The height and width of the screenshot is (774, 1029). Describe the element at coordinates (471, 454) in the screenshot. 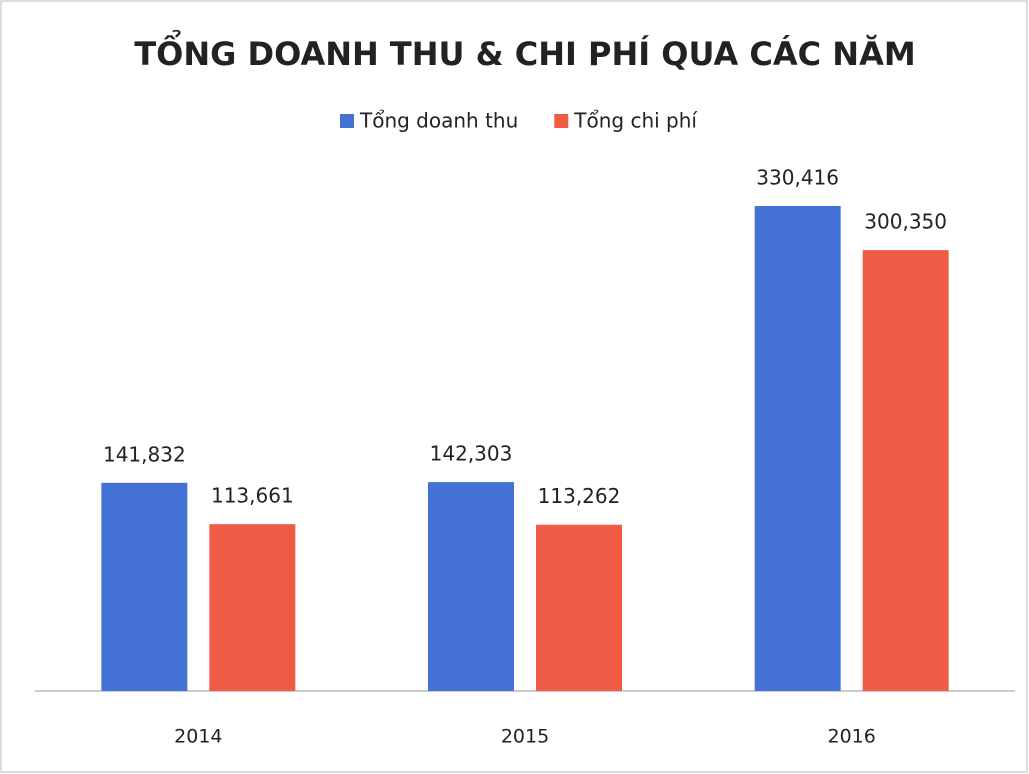

I see `data-label: 142,303` at that location.